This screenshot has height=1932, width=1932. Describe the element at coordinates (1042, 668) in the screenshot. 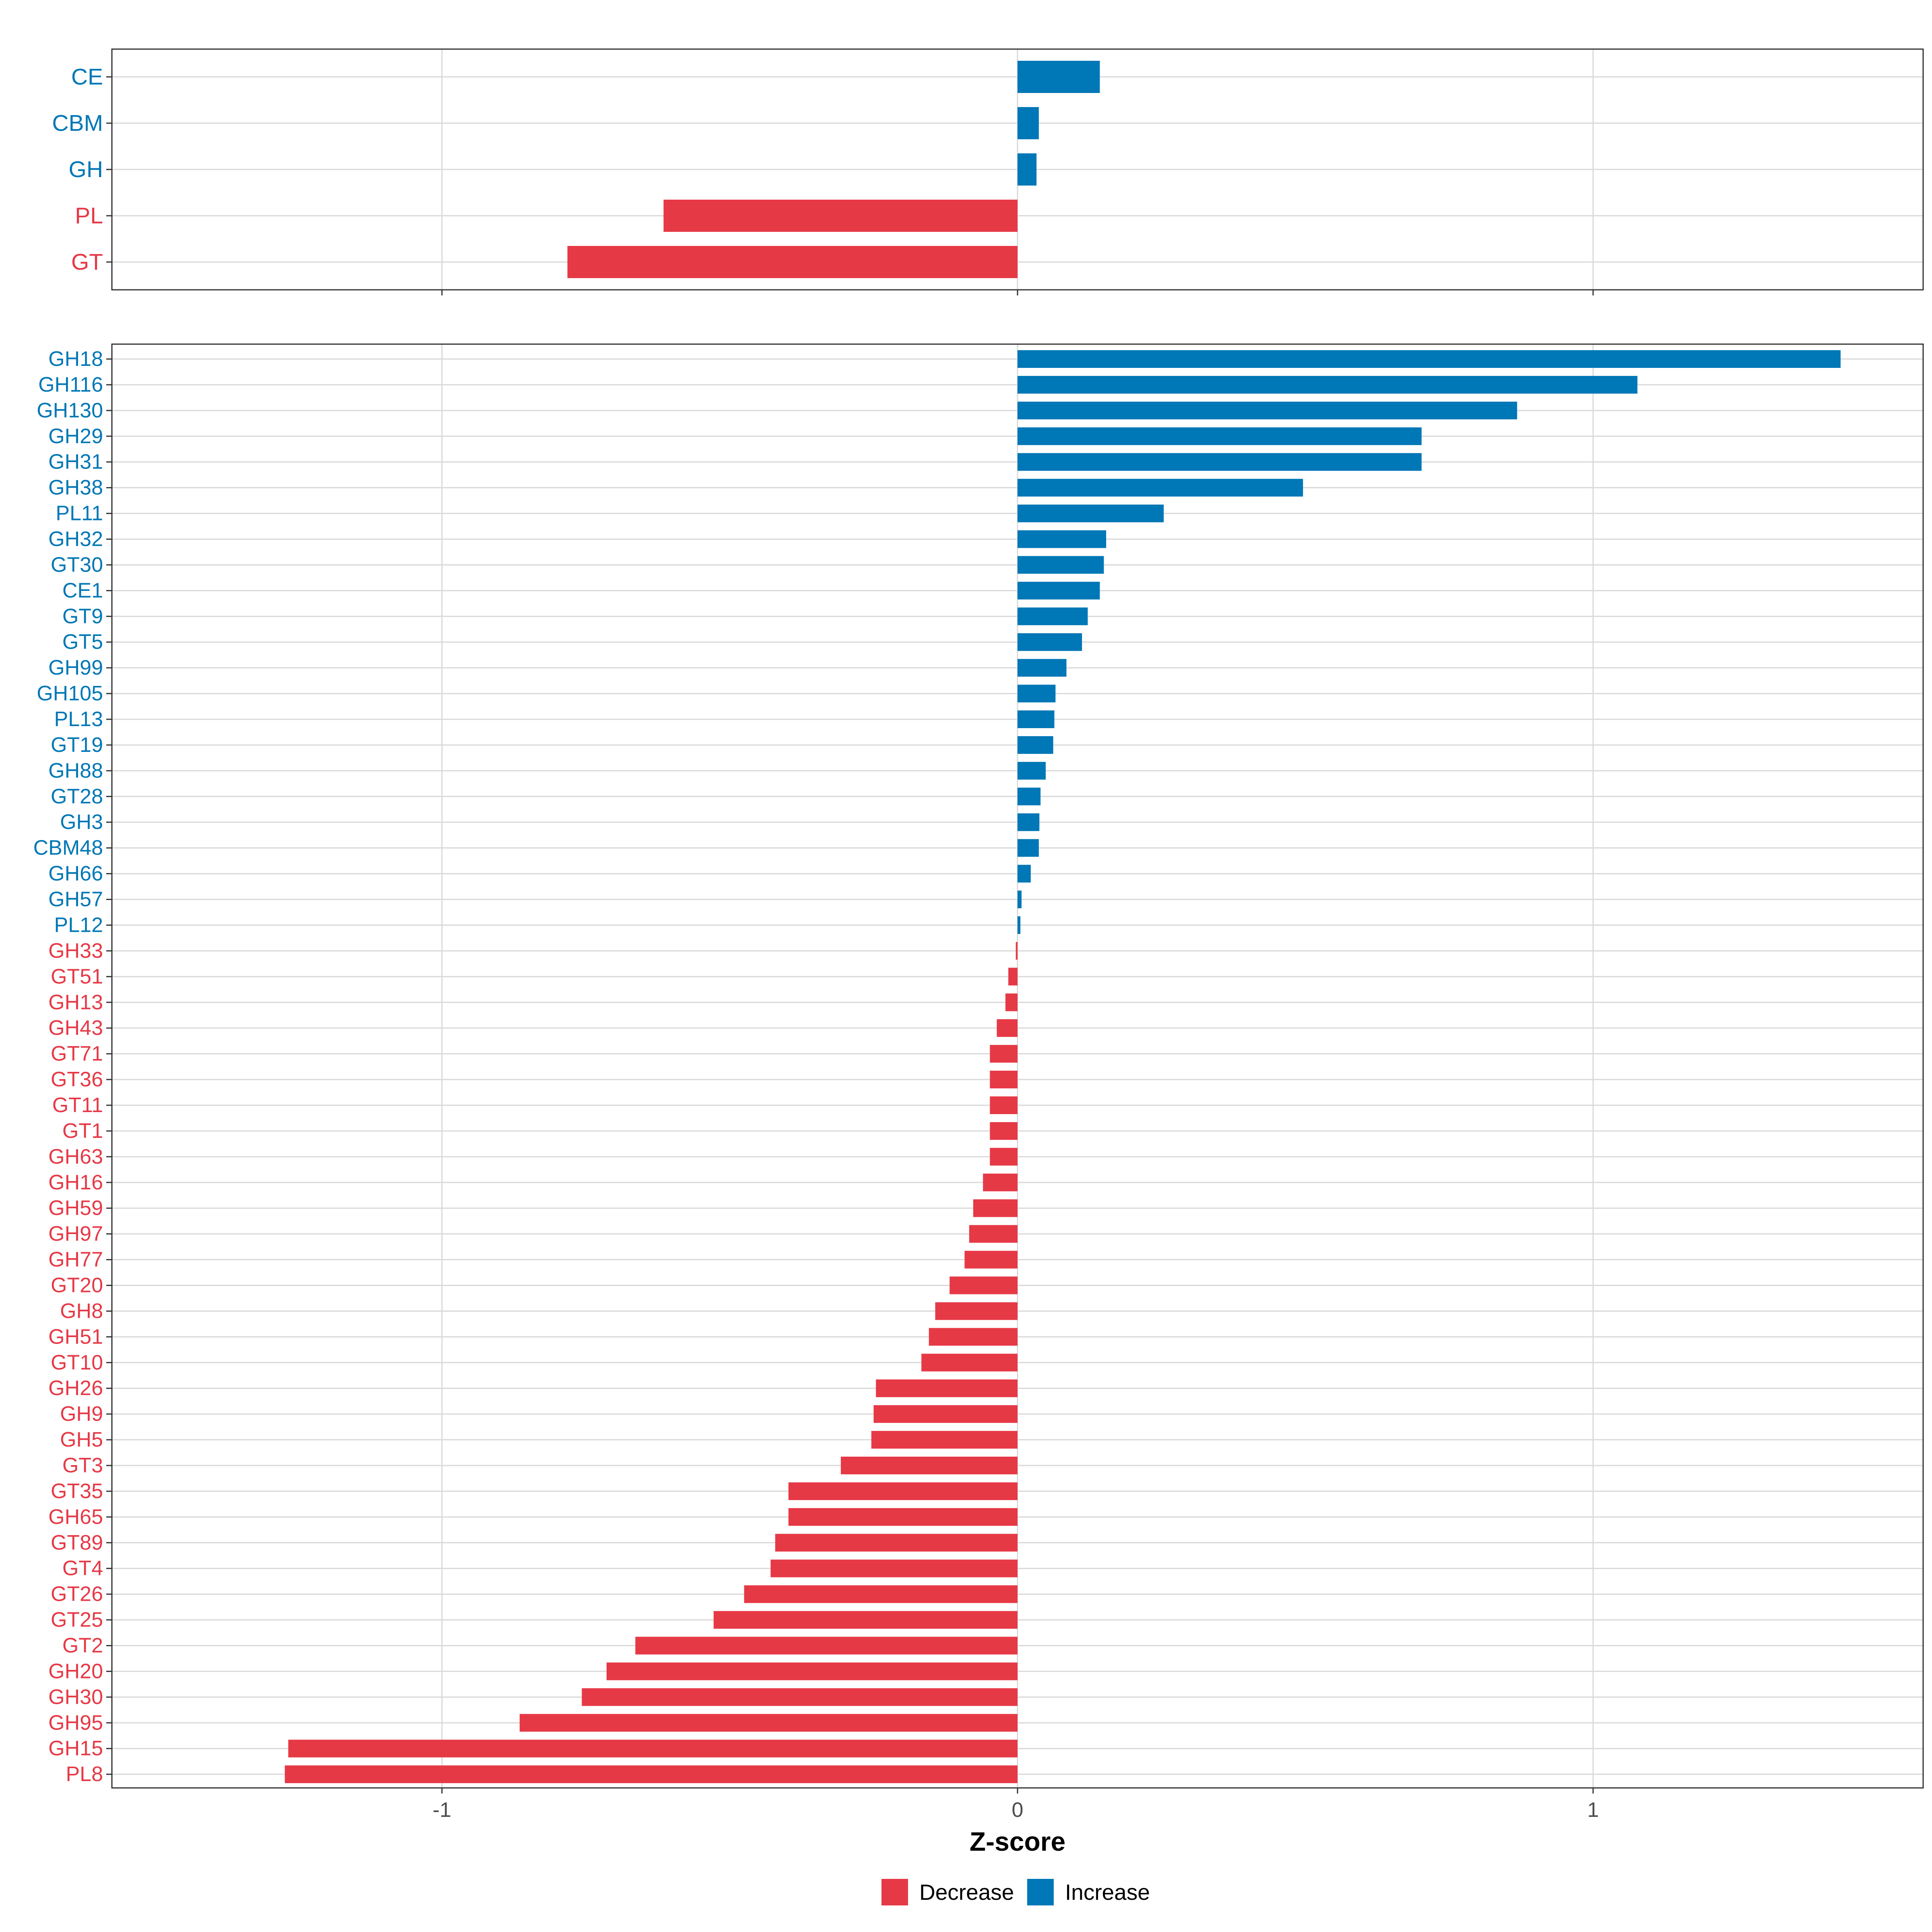

I see `bar-gh99` at that location.